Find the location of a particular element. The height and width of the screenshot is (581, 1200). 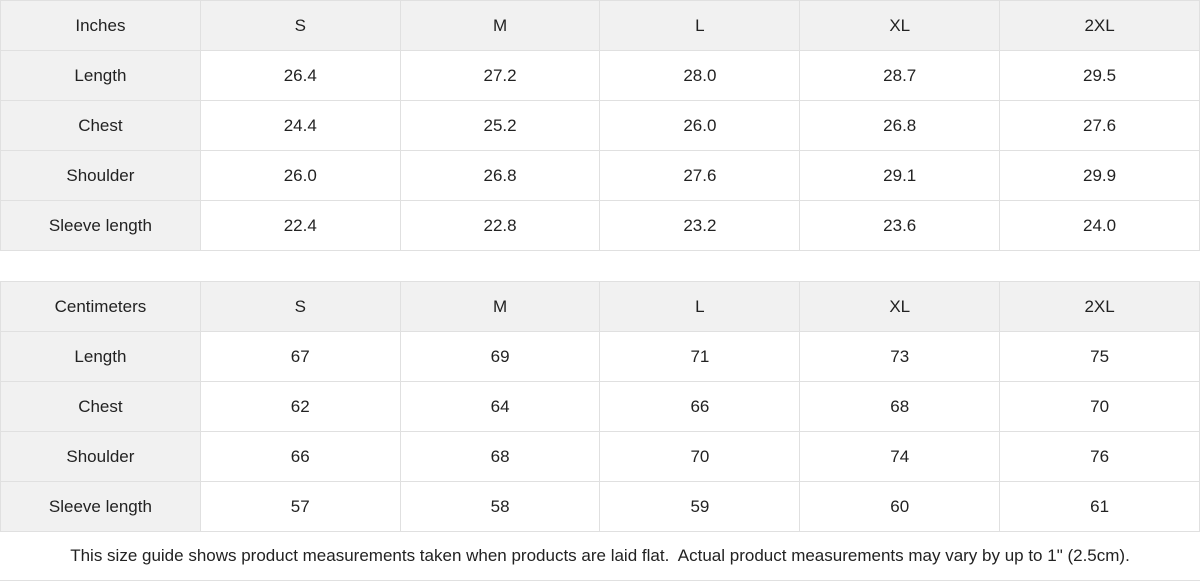

measurement-value-cell: 57 is located at coordinates (300, 506).